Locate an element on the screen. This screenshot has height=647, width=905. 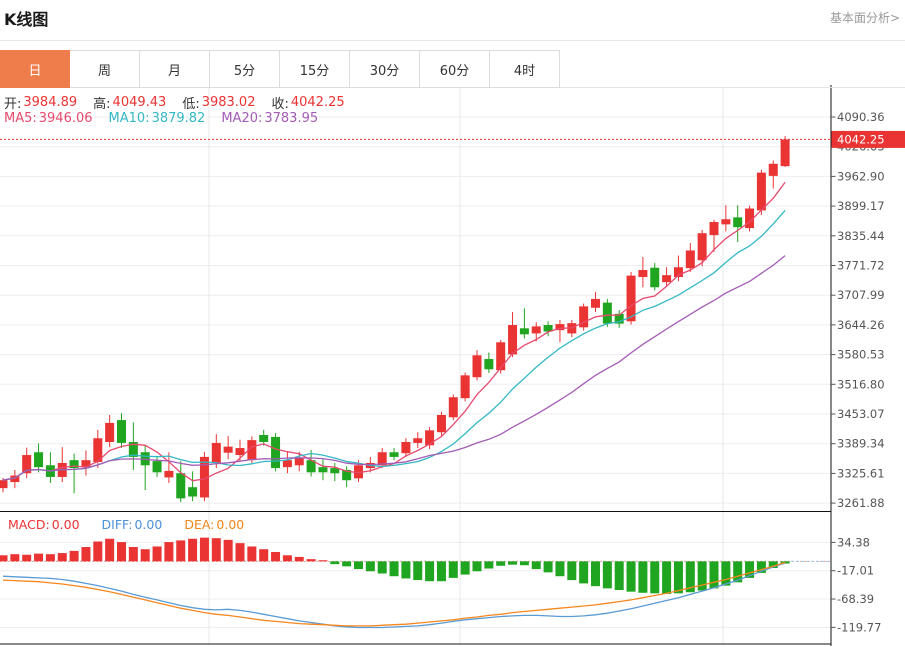
high-label: 高: is located at coordinates (102, 104).